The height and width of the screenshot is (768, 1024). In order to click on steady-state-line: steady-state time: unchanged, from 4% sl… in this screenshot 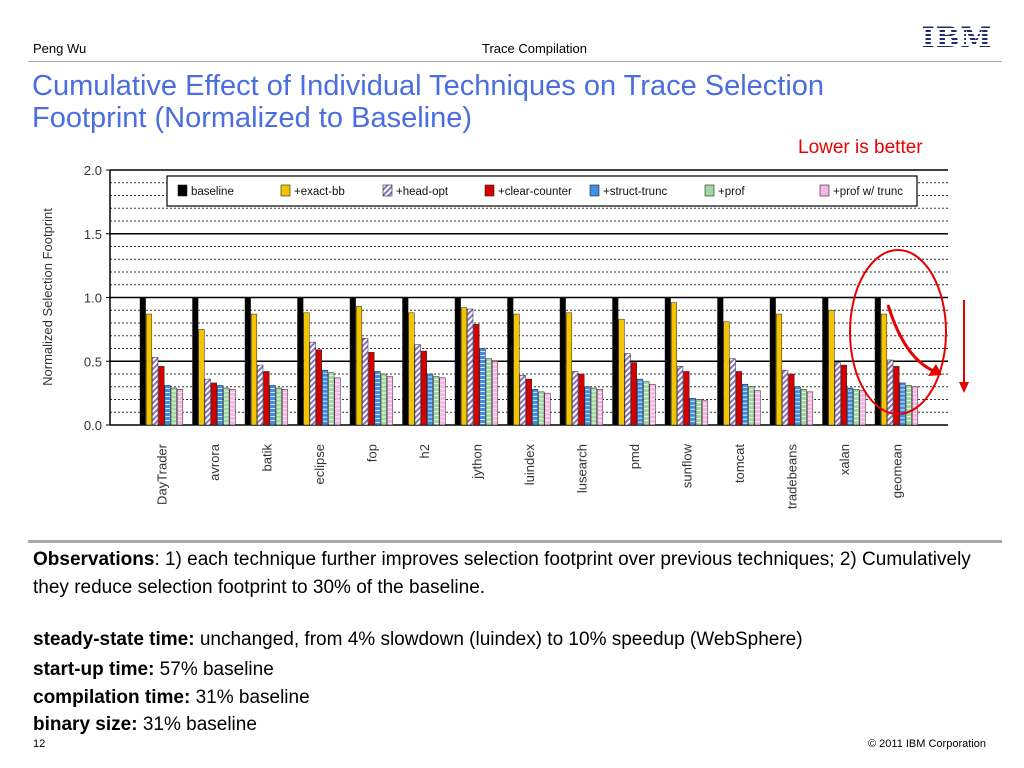, I will do `click(418, 640)`.